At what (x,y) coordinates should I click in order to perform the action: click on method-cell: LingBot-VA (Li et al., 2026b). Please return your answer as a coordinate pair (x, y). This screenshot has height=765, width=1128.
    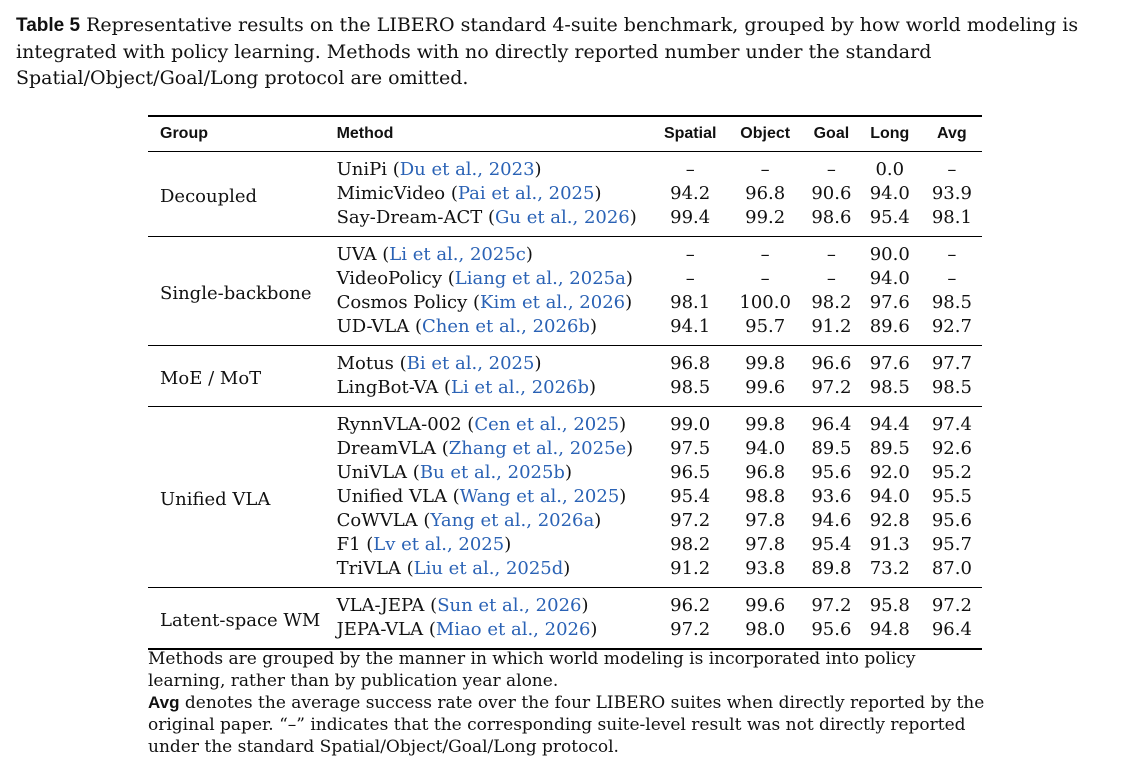
    Looking at the image, I should click on (466, 387).